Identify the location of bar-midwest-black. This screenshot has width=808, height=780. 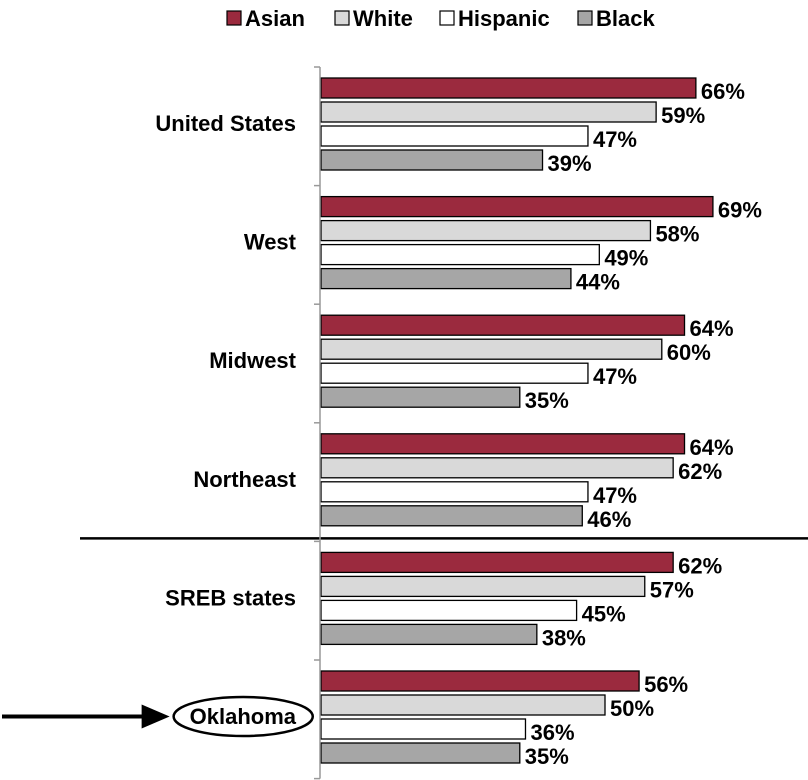
(420, 397).